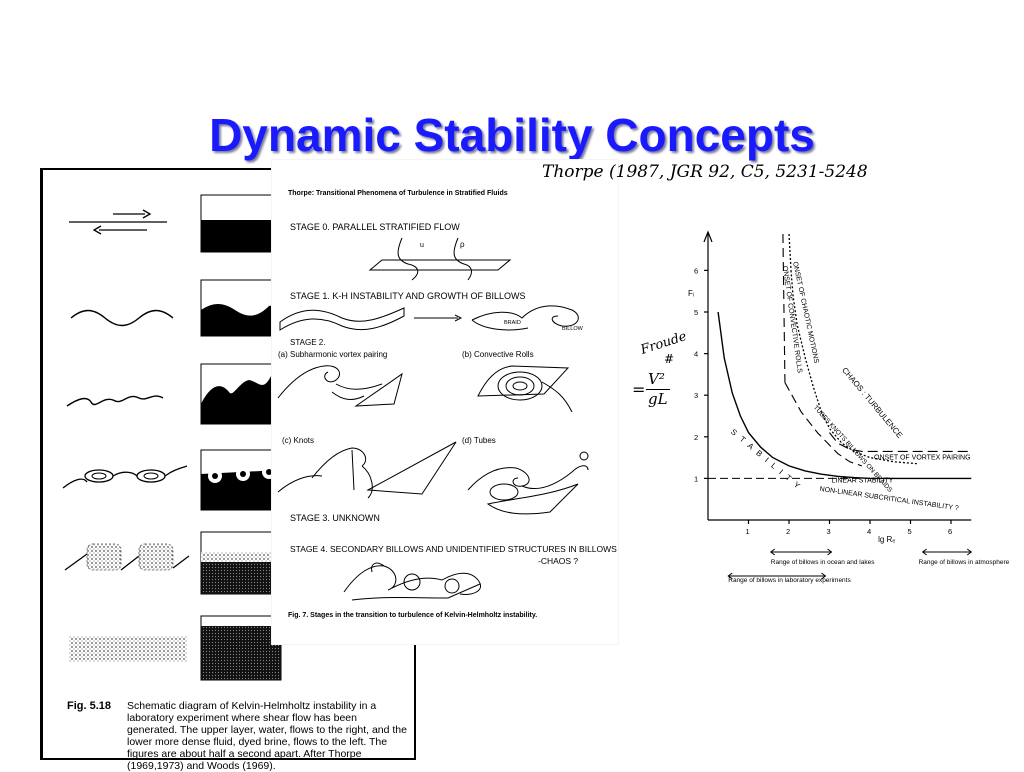 This screenshot has width=1024, height=772. Describe the element at coordinates (696, 354) in the screenshot. I see `y-tick-label: 4` at that location.